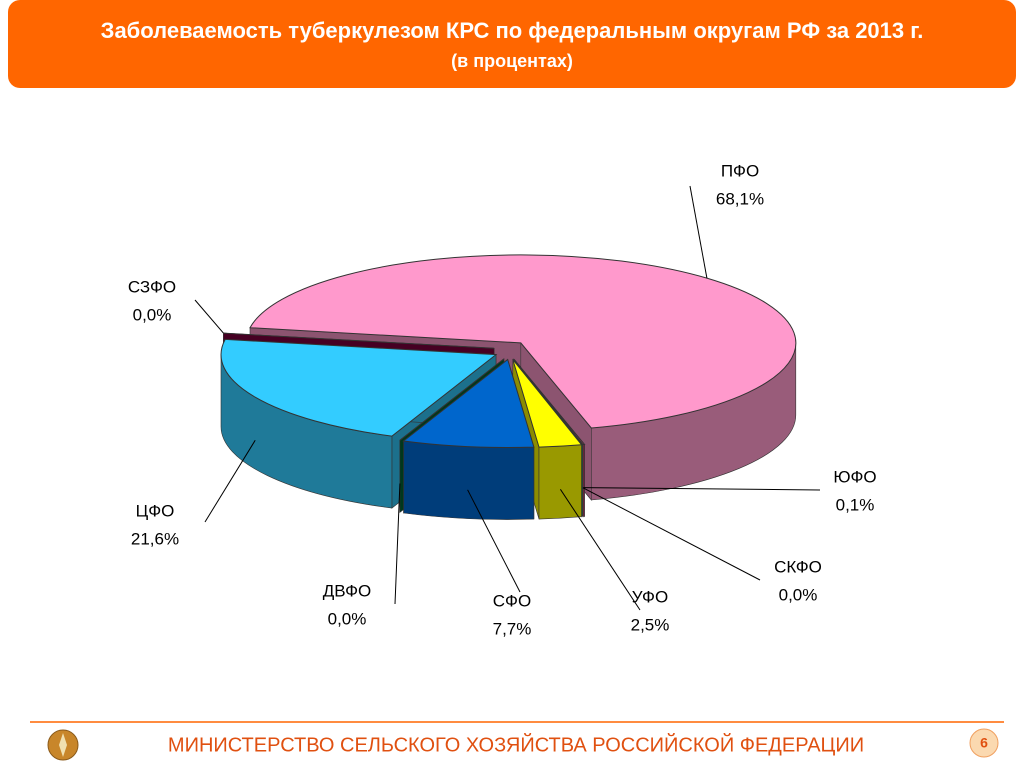  Describe the element at coordinates (854, 476) in the screenshot. I see `data-label-name: ЮФО` at that location.